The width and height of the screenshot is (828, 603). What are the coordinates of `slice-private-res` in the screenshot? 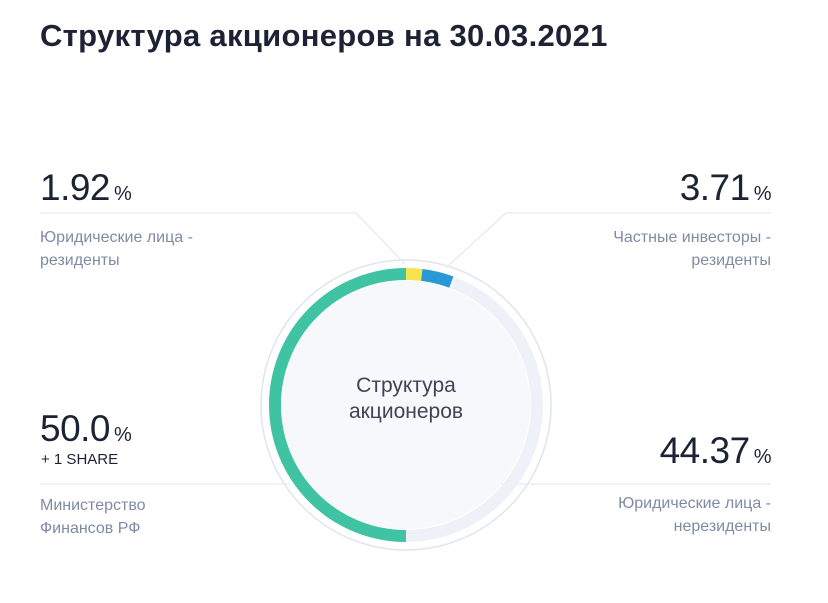 It's located at (437, 278).